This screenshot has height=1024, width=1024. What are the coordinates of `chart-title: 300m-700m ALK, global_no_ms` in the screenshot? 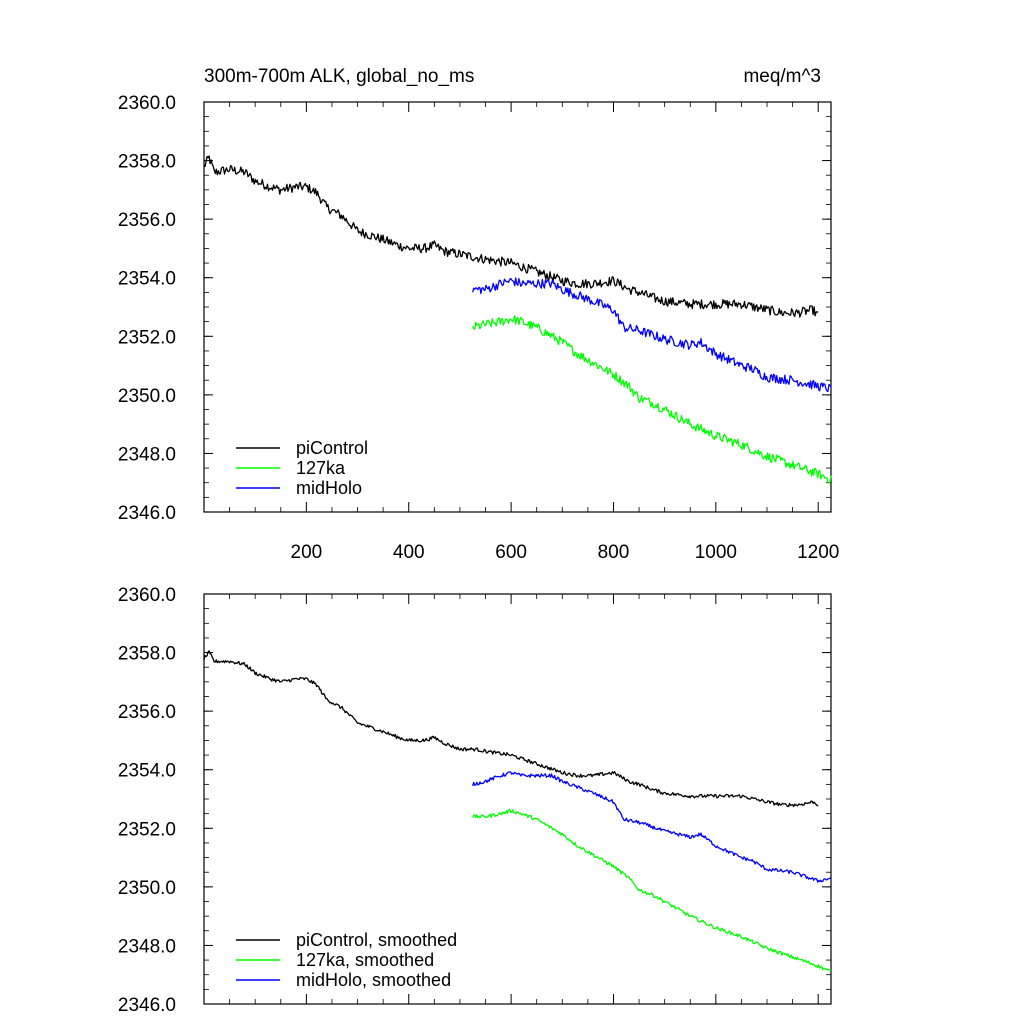 It's located at (339, 76).